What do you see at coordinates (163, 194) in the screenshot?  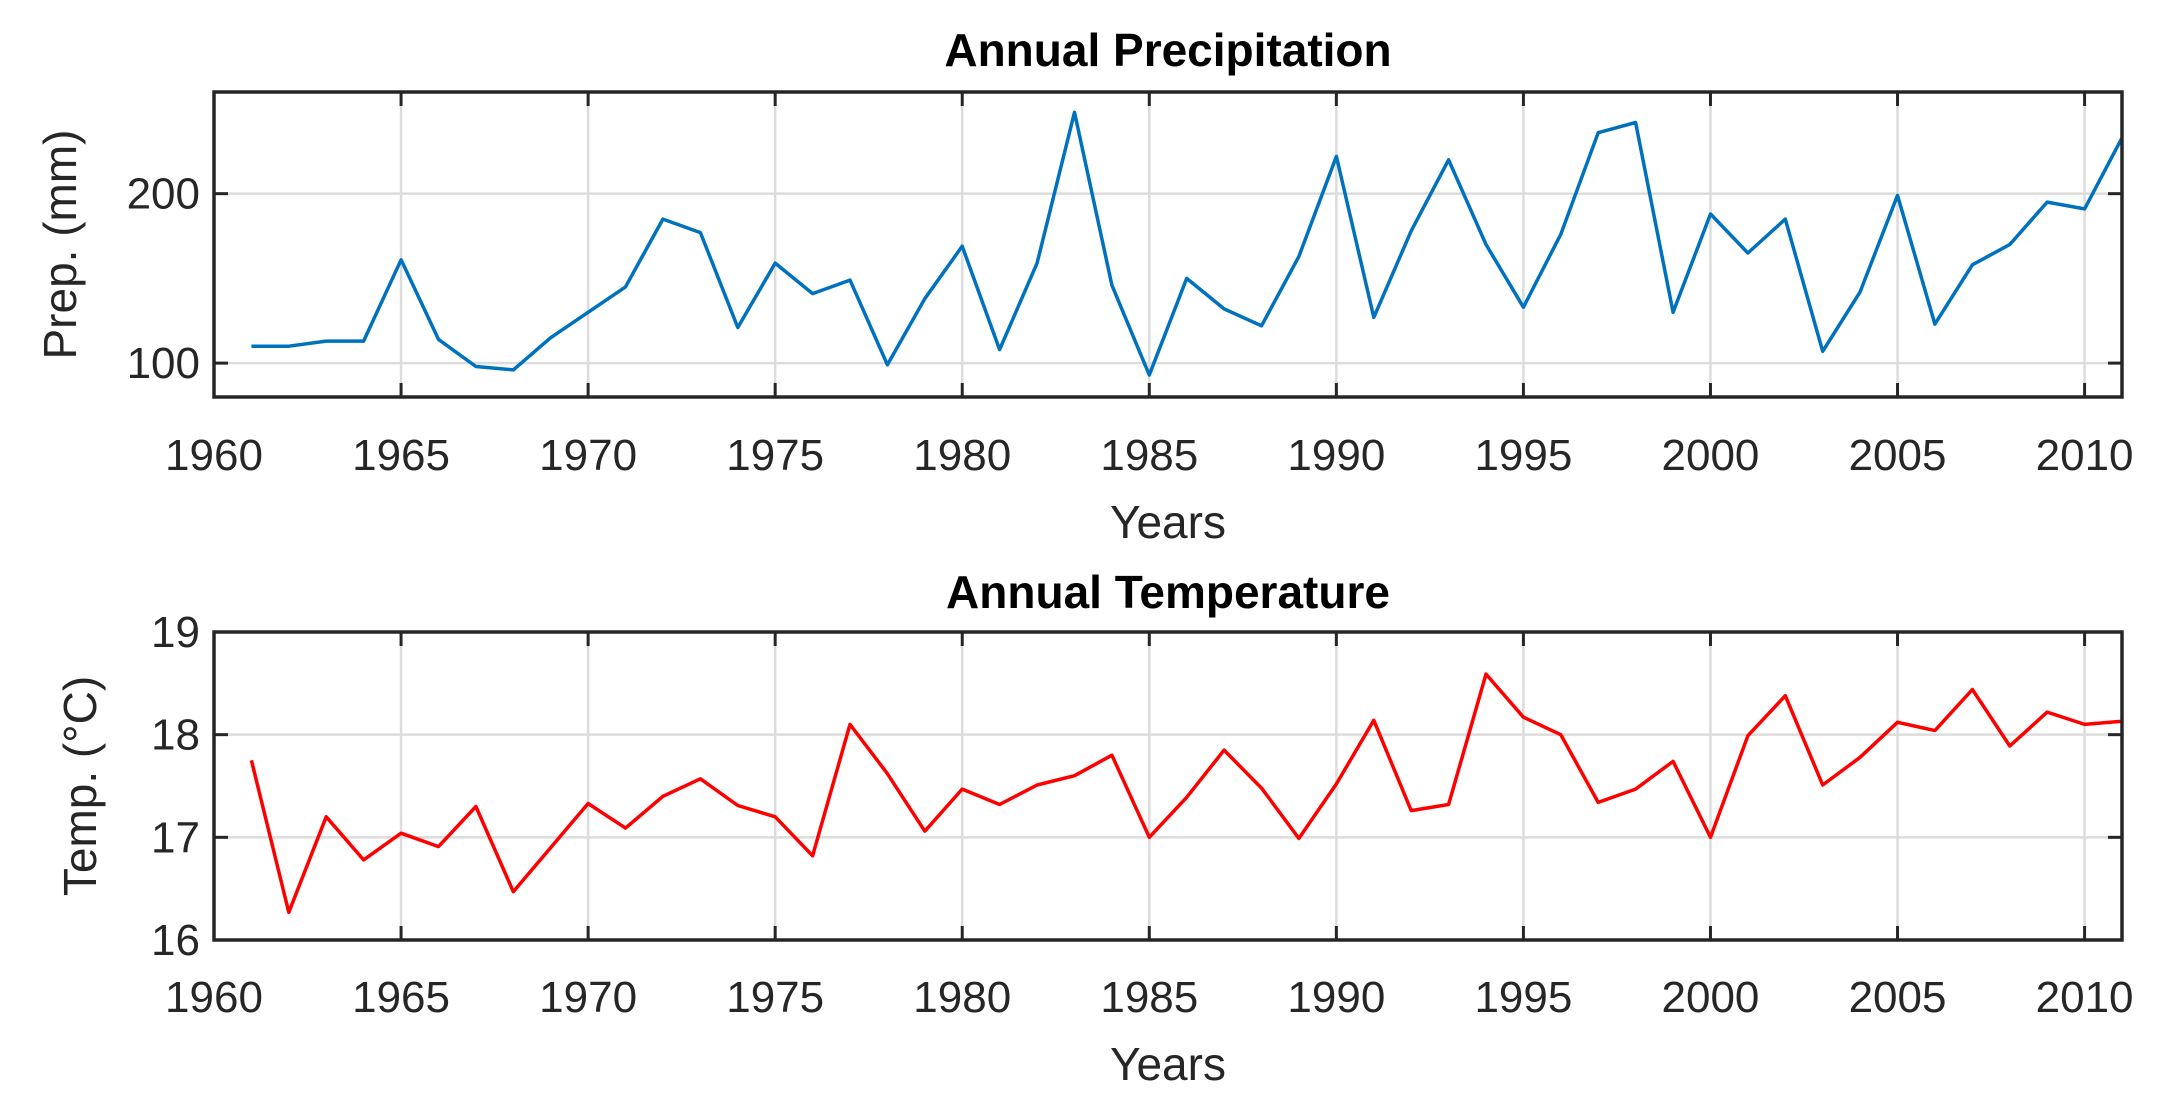 I see `y-tick-label: 200` at bounding box center [163, 194].